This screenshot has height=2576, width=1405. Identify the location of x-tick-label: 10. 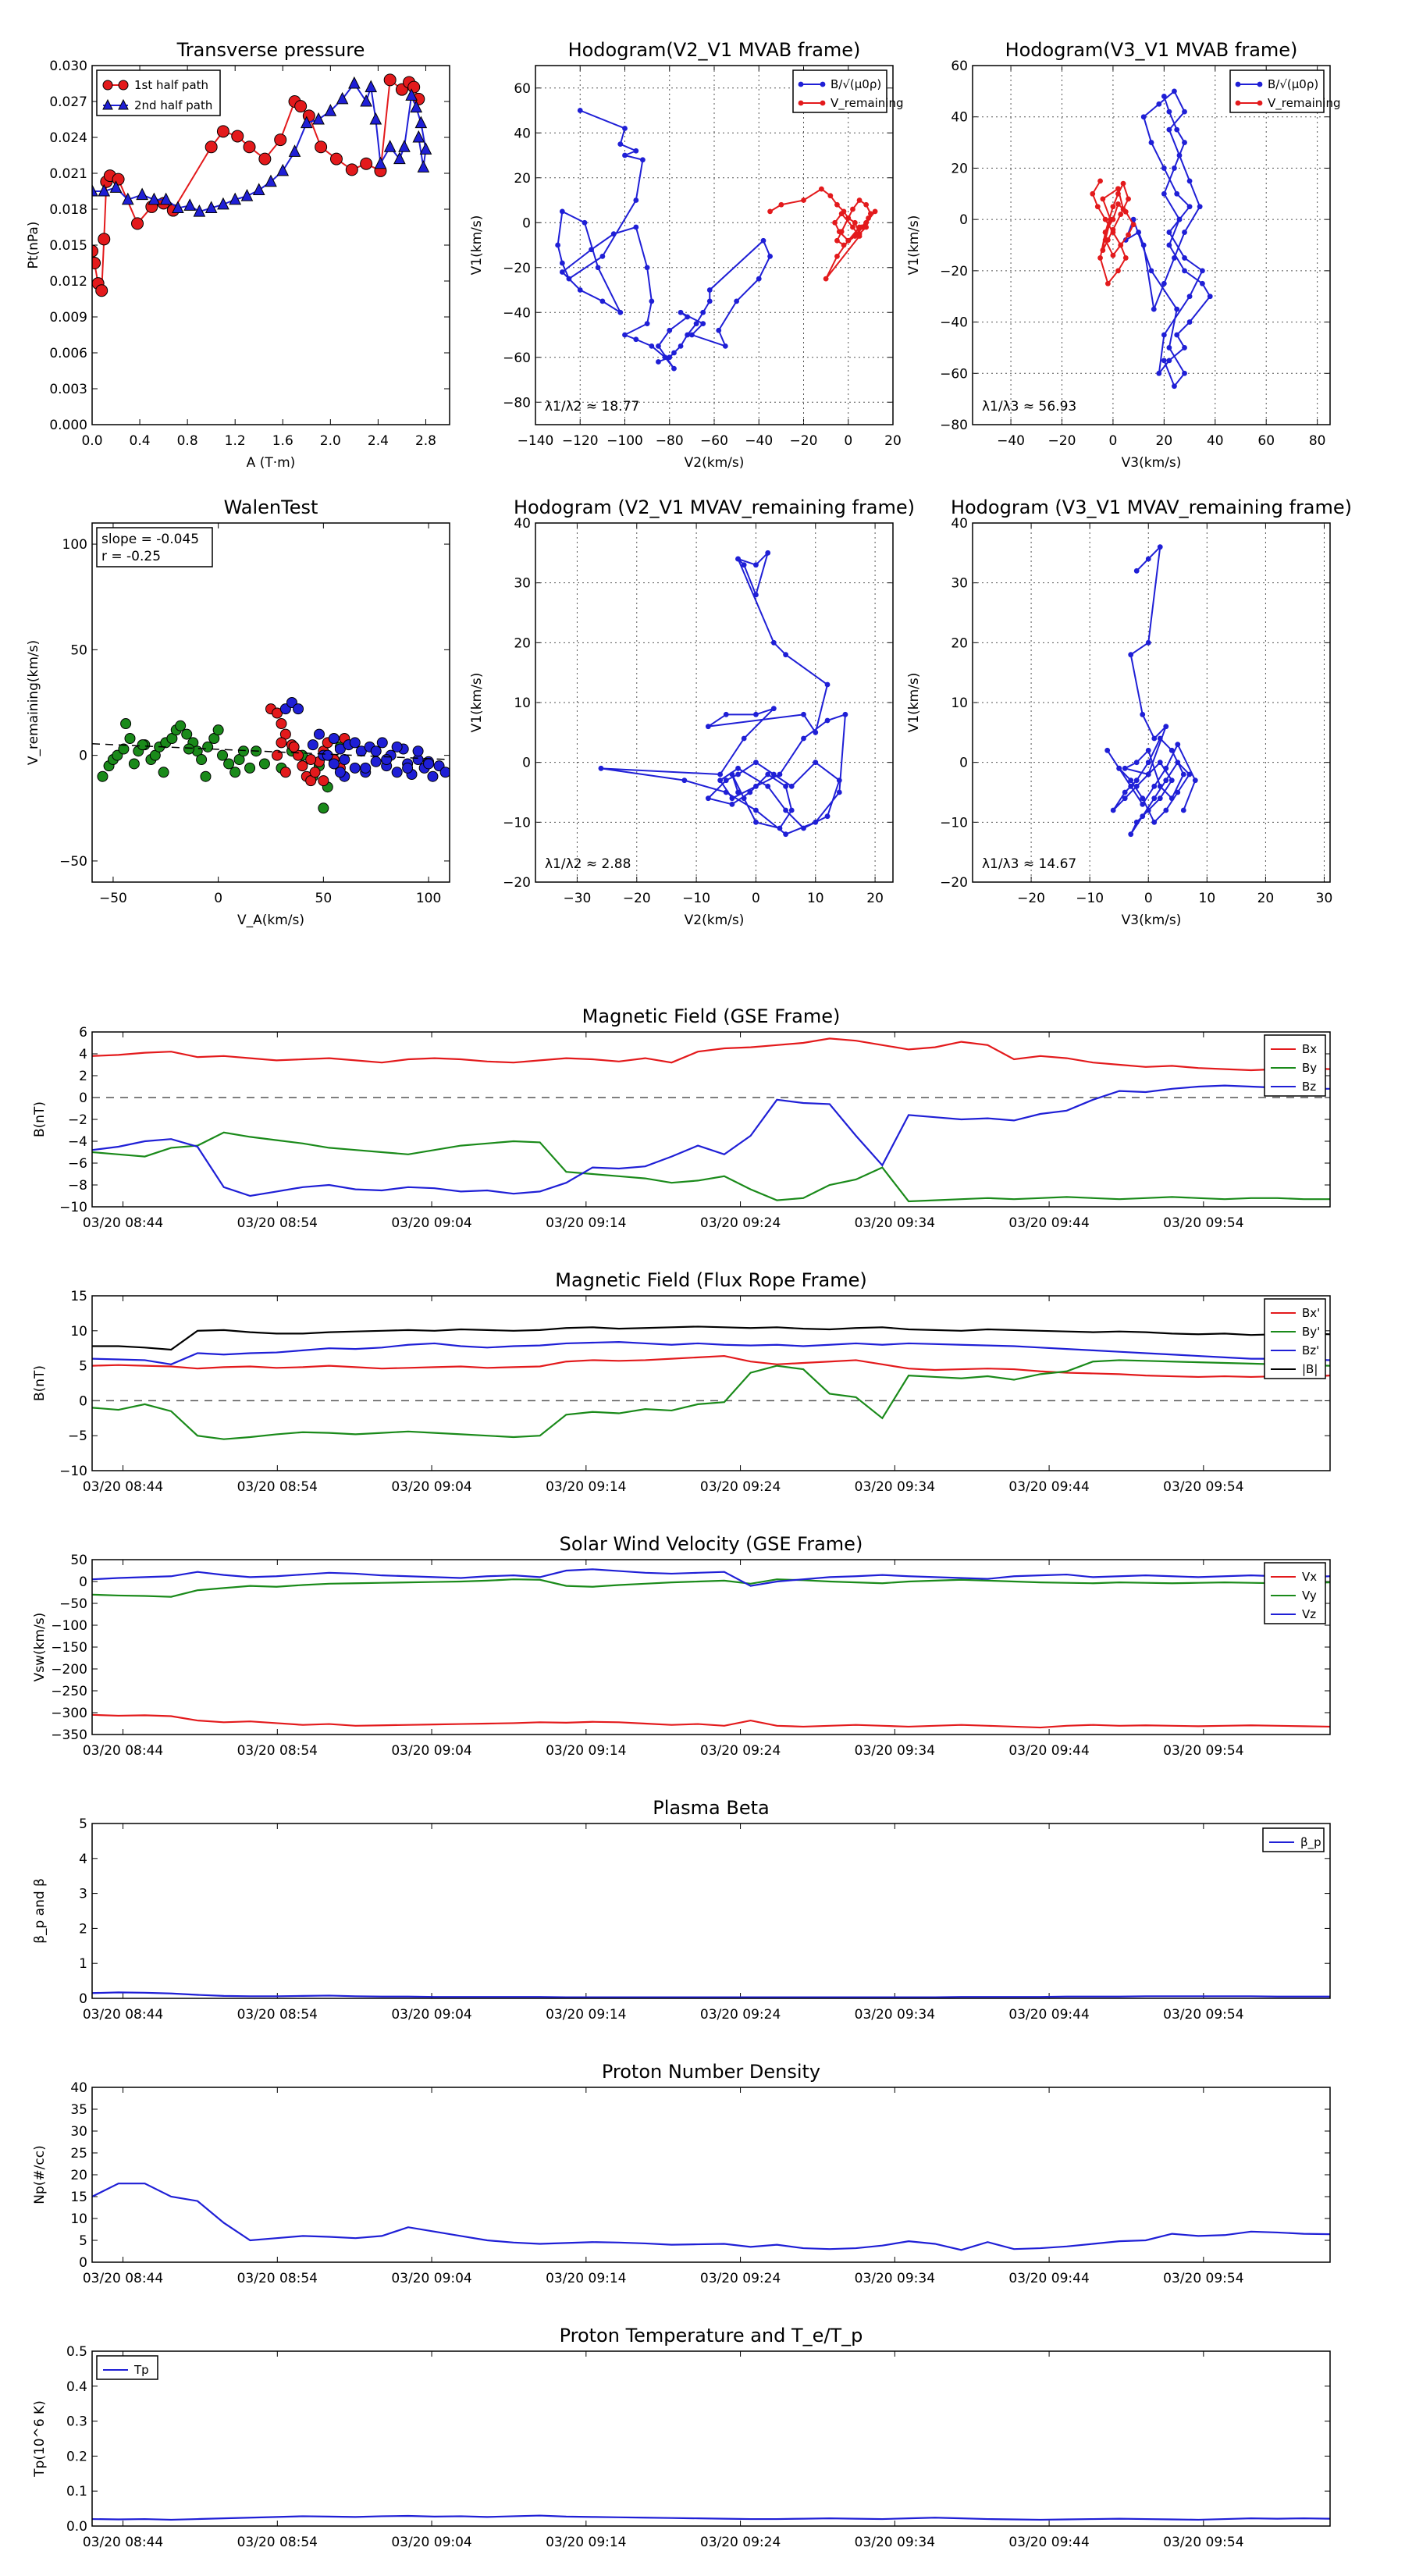
(1208, 899).